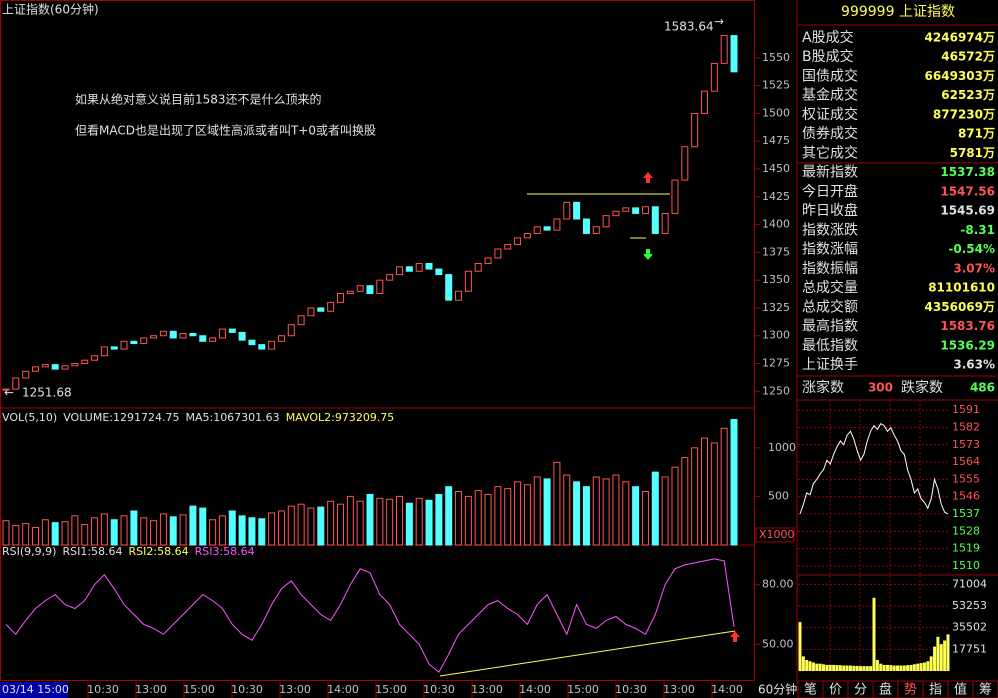 The image size is (998, 698). I want to click on indicator-header: RSI2:58.64, so click(159, 551).